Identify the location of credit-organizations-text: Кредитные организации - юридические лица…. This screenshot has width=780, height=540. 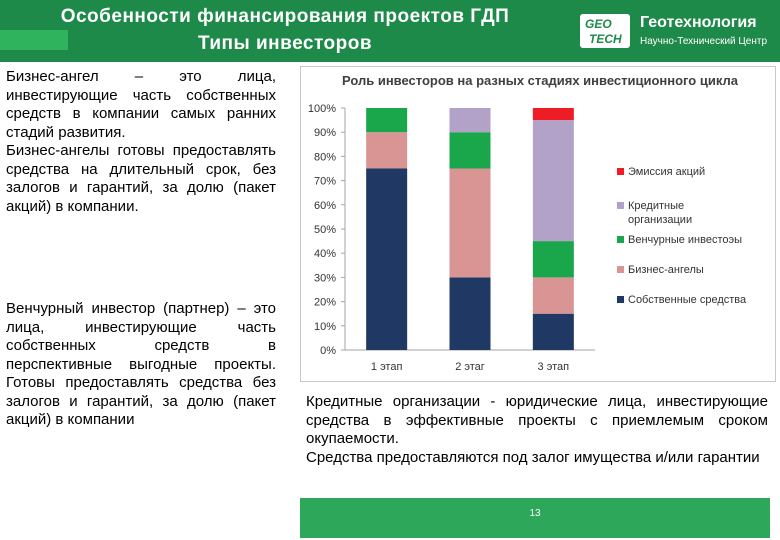
(537, 430).